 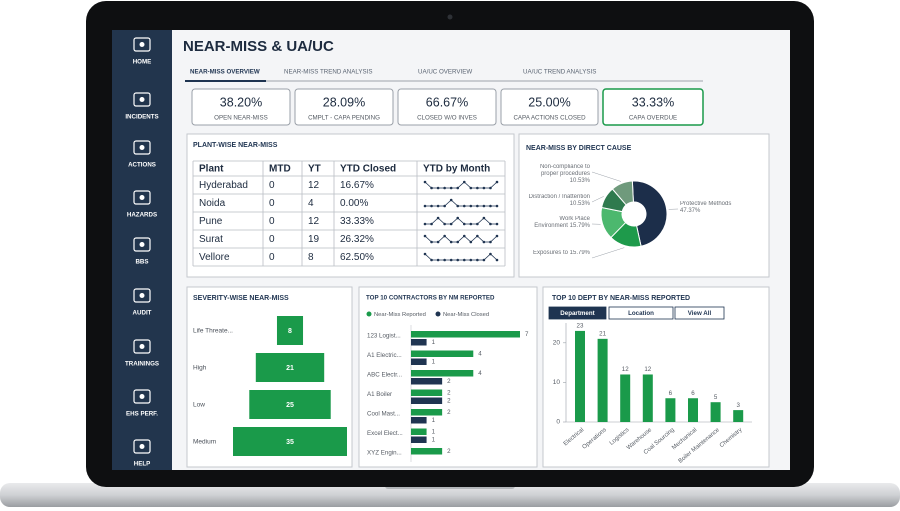 I want to click on table-cell: 8, so click(x=311, y=257).